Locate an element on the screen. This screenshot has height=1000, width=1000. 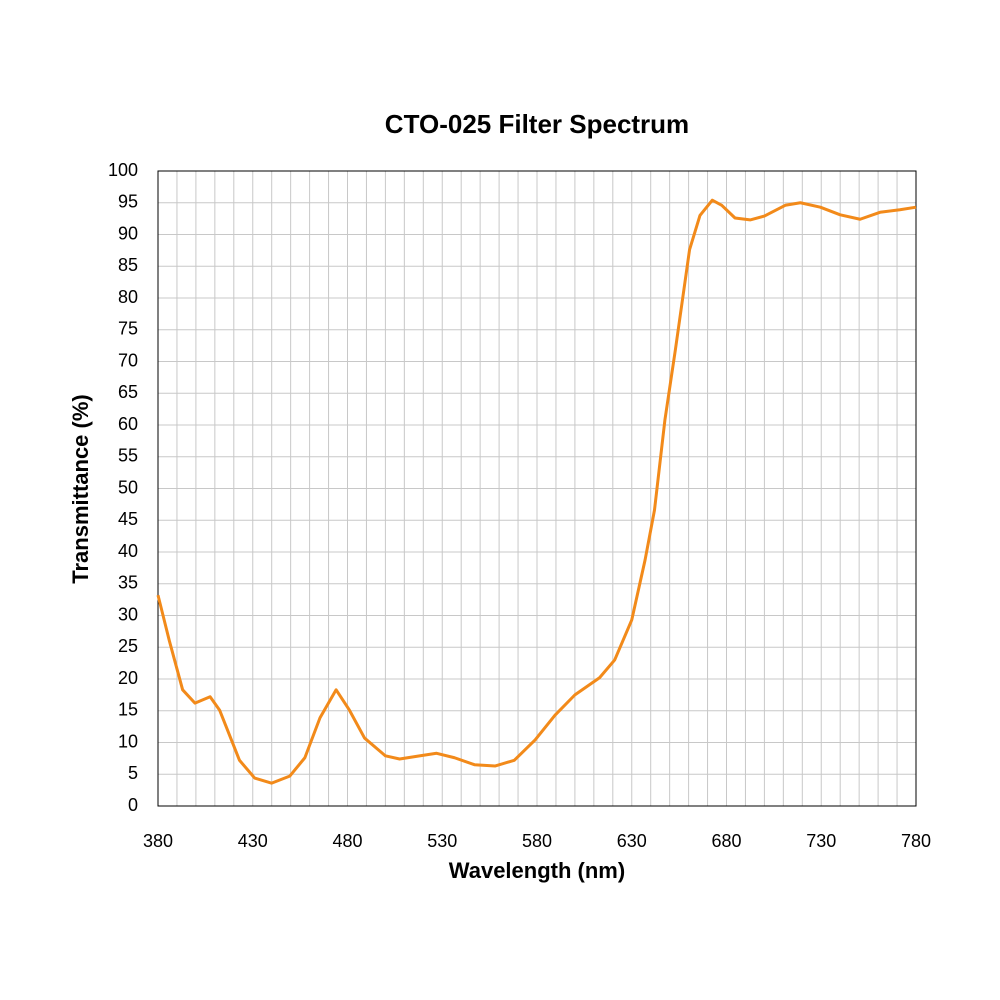
x-tick-label: 580 is located at coordinates (537, 841).